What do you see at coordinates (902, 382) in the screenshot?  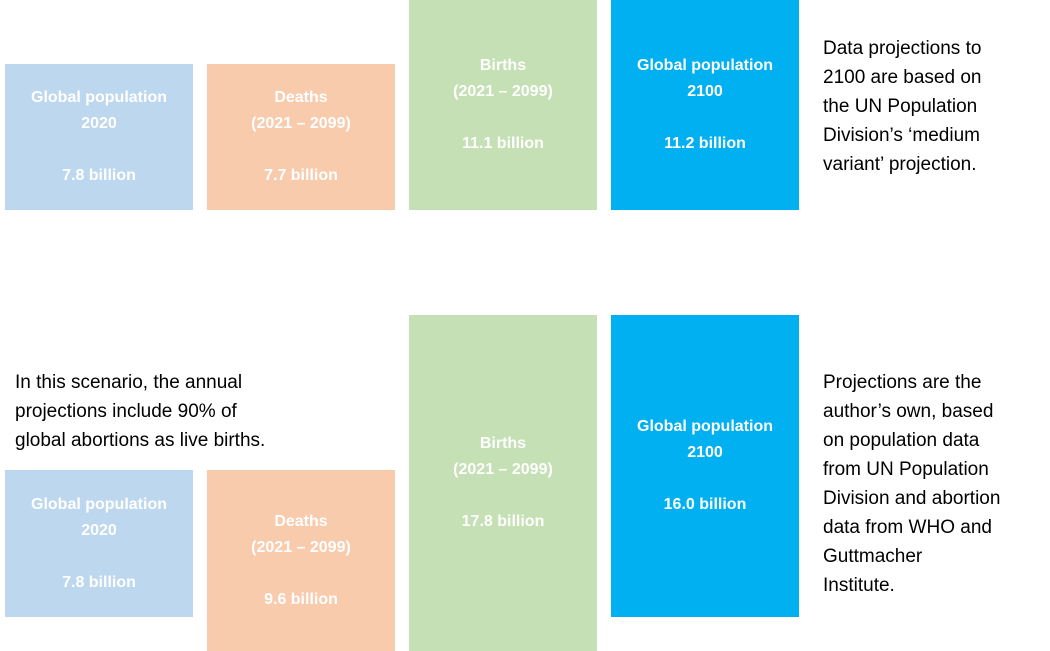 I see `note-line: Projections are the` at bounding box center [902, 382].